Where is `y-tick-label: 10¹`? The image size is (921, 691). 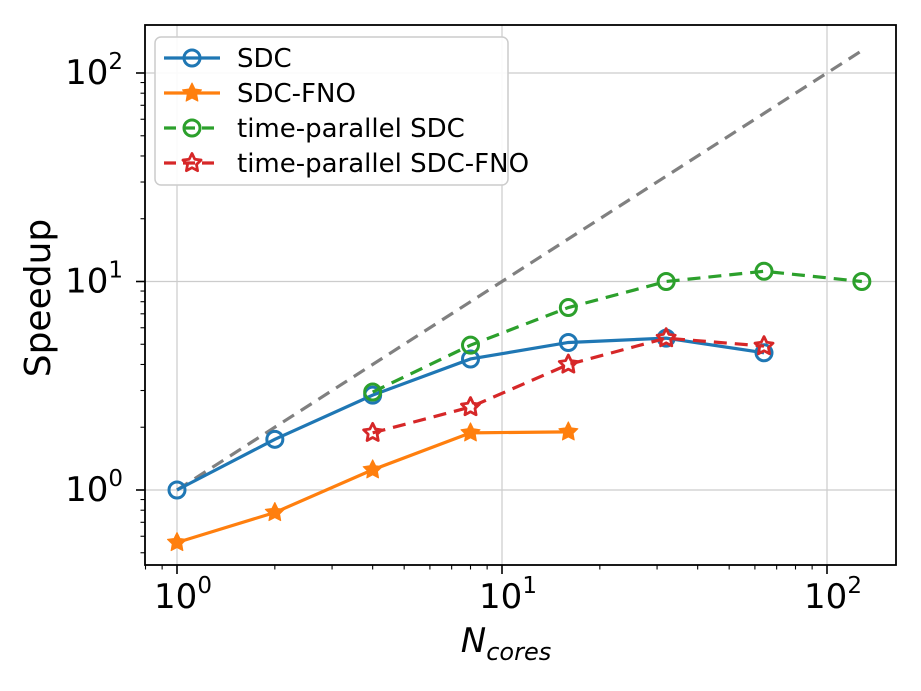
y-tick-label: 10¹ is located at coordinates (94, 280).